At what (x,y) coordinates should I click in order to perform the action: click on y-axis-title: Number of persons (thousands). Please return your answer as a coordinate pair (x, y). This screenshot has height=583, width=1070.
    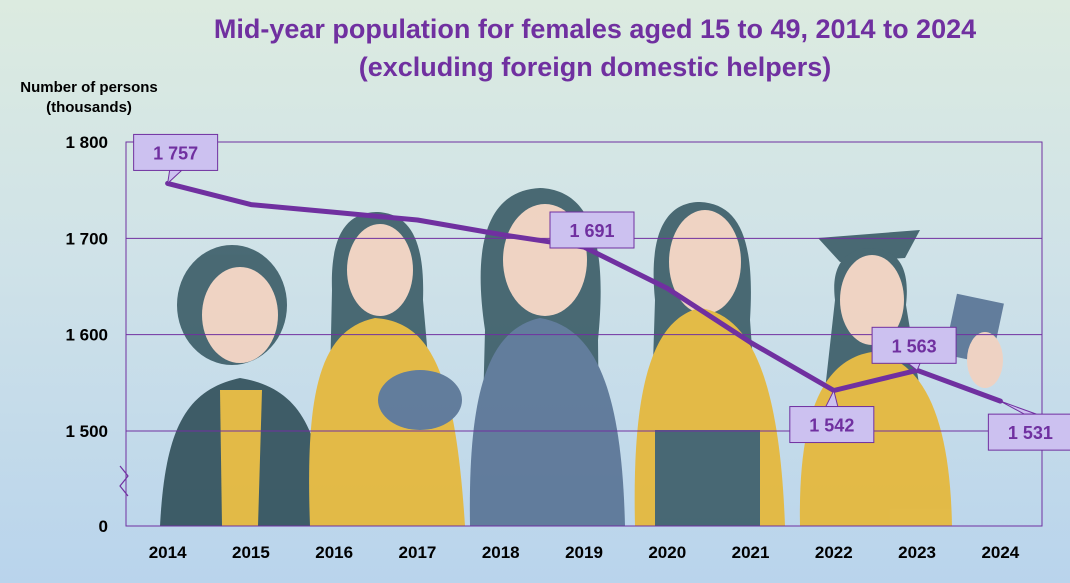
    Looking at the image, I should click on (89, 97).